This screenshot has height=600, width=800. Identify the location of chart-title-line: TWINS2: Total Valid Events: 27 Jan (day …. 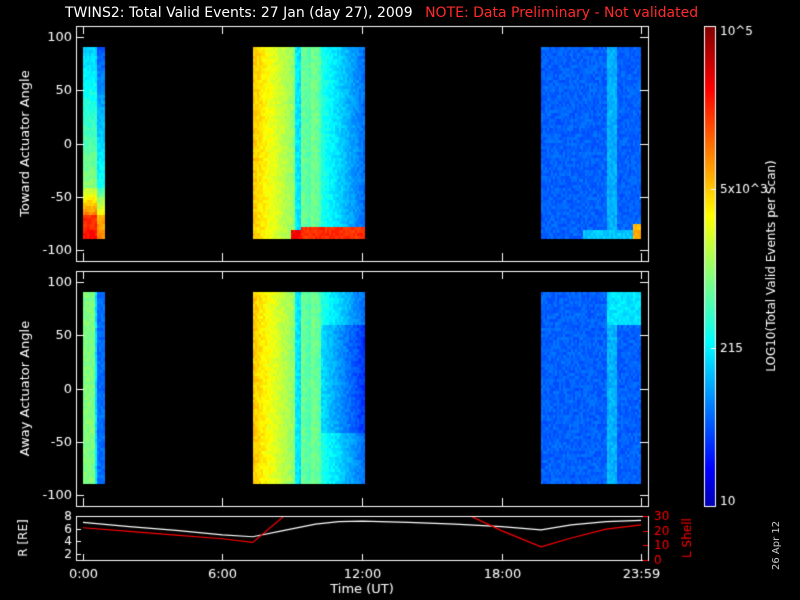
(381, 13).